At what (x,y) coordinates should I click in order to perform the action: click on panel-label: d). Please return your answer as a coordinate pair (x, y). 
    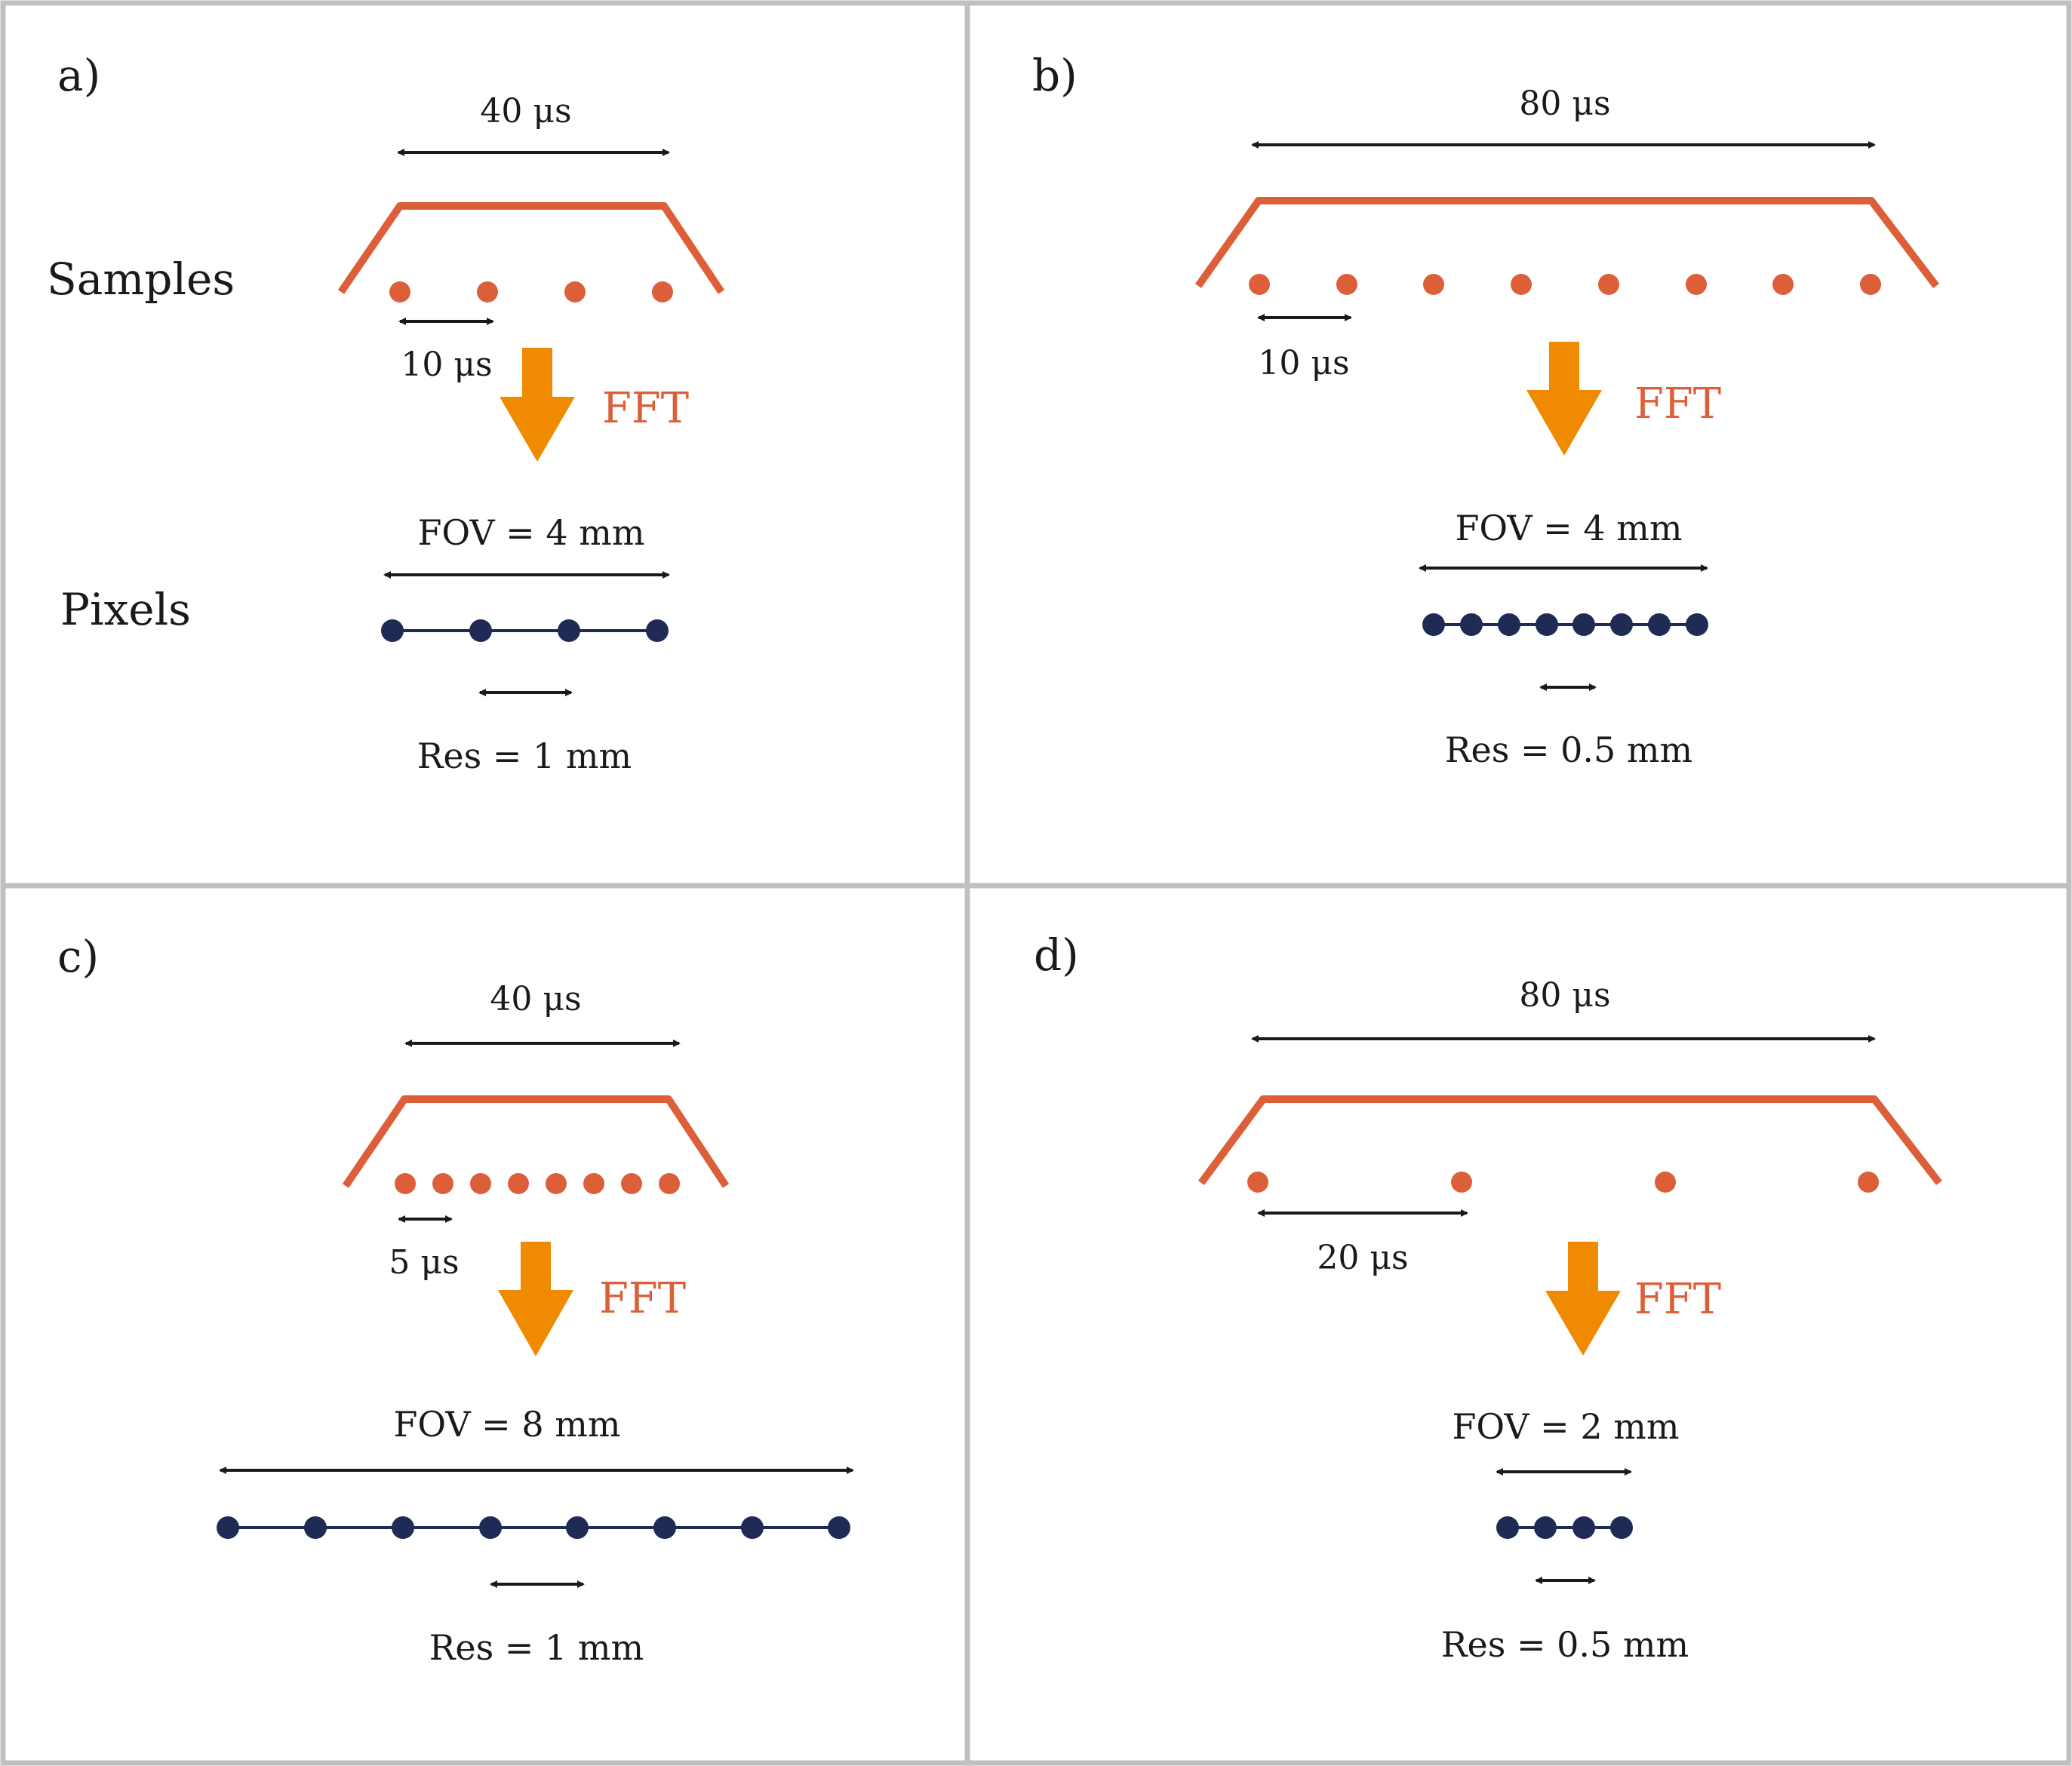
    Looking at the image, I should click on (1056, 955).